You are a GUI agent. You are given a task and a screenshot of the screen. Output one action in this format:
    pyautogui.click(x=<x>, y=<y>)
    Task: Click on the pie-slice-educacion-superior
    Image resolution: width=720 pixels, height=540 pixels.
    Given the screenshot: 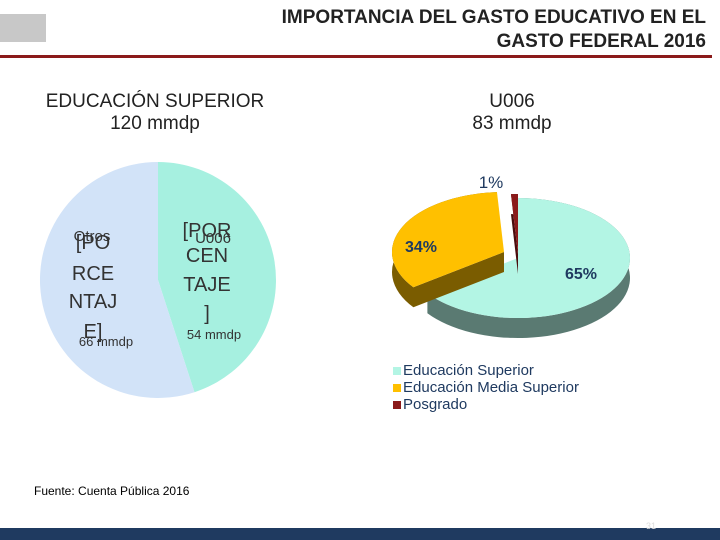 What is the action you would take?
    pyautogui.click(x=528, y=258)
    